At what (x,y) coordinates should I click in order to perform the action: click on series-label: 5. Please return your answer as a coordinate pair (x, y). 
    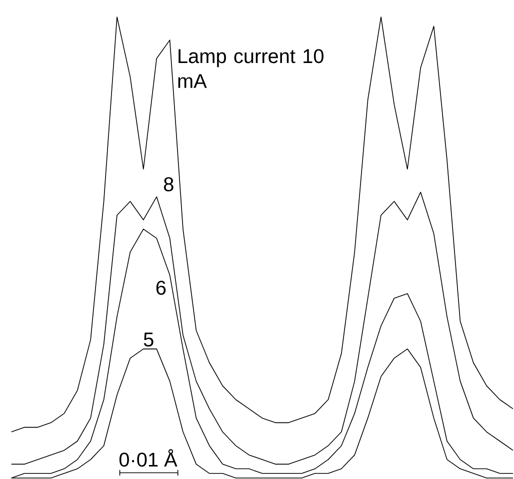
    Looking at the image, I should click on (149, 339).